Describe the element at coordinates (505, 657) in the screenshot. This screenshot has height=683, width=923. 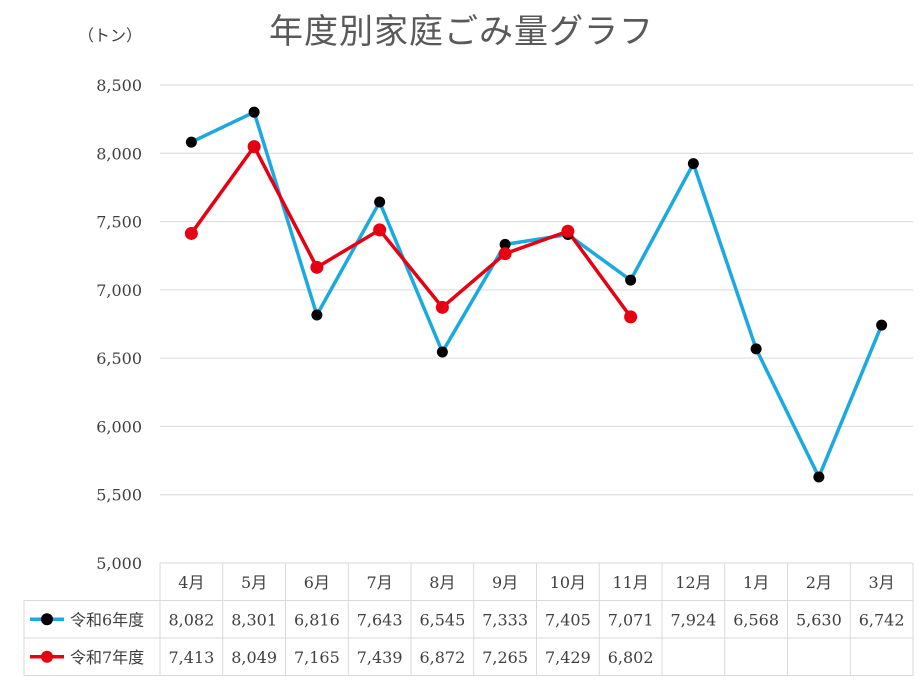
I see `table-value-cell: 7,265` at that location.